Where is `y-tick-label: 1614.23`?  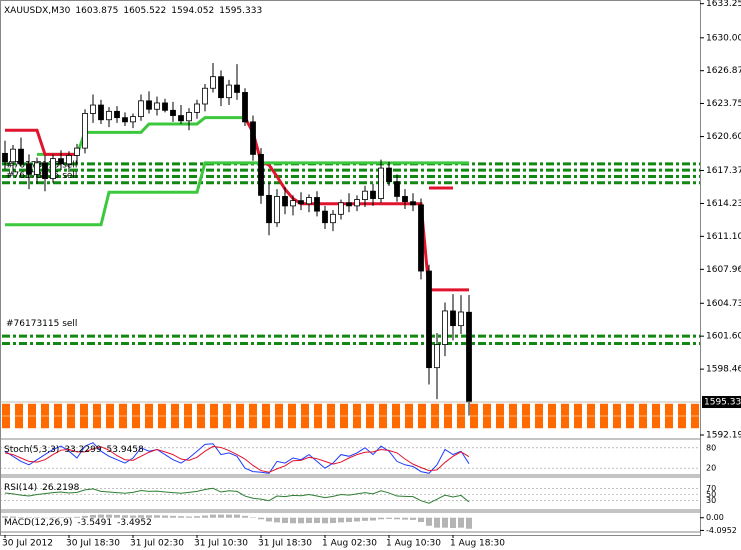
y-tick-label: 1614.23 is located at coordinates (723, 204).